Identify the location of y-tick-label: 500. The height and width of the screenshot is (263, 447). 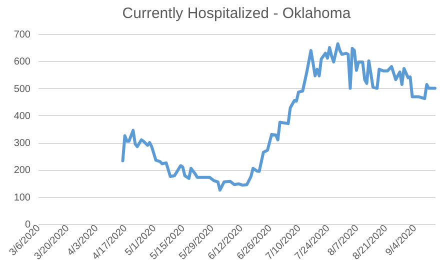
(22, 89).